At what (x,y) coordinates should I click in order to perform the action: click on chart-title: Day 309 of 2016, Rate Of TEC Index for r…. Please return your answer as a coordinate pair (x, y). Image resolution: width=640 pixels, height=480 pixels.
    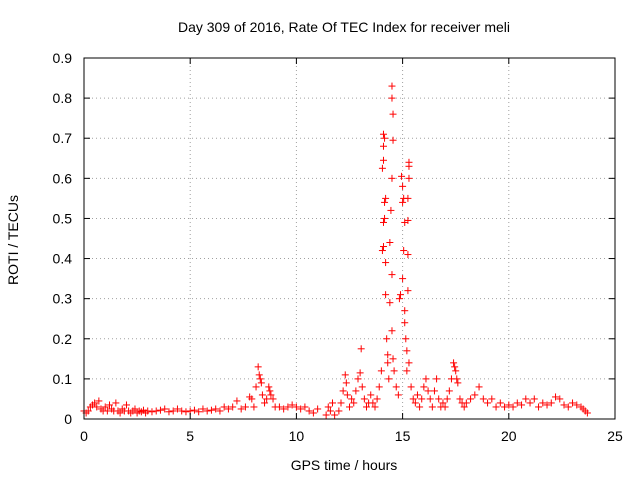
    Looking at the image, I should click on (344, 27).